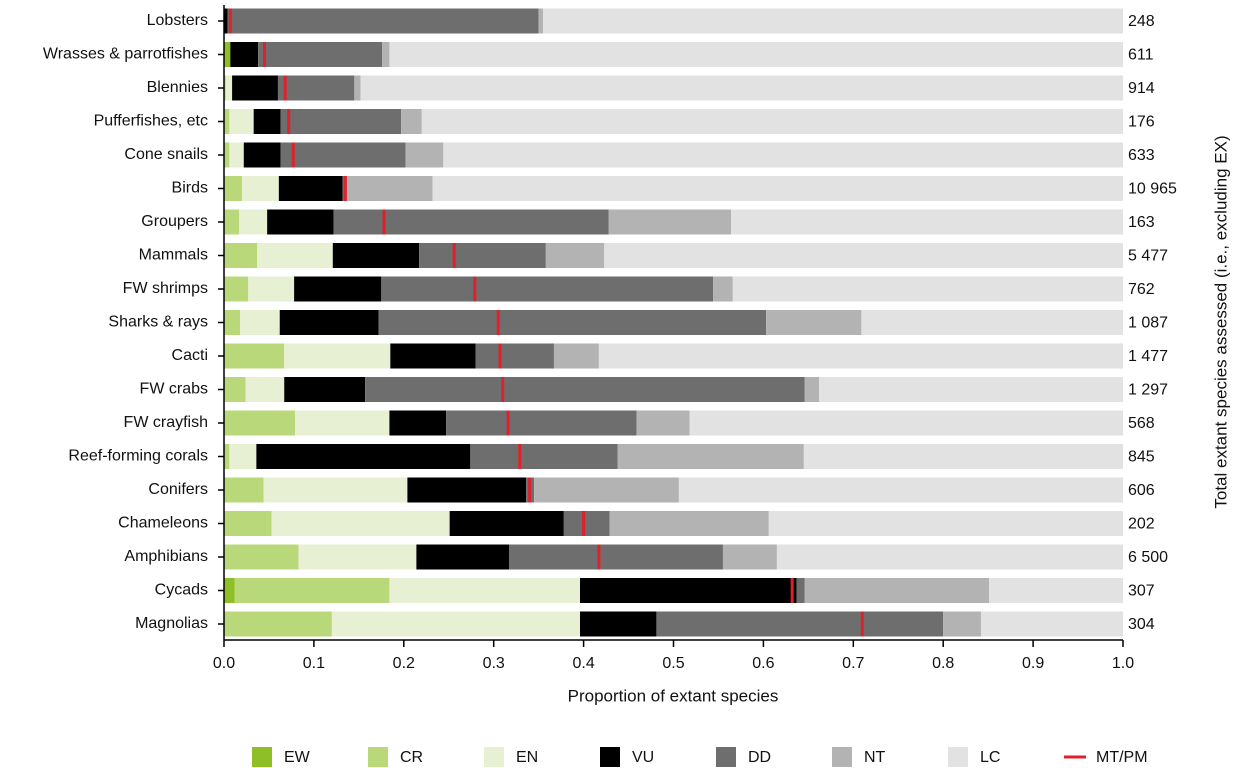  Describe the element at coordinates (673, 695) in the screenshot. I see `x-axis-title: Proportion of extant species` at that location.